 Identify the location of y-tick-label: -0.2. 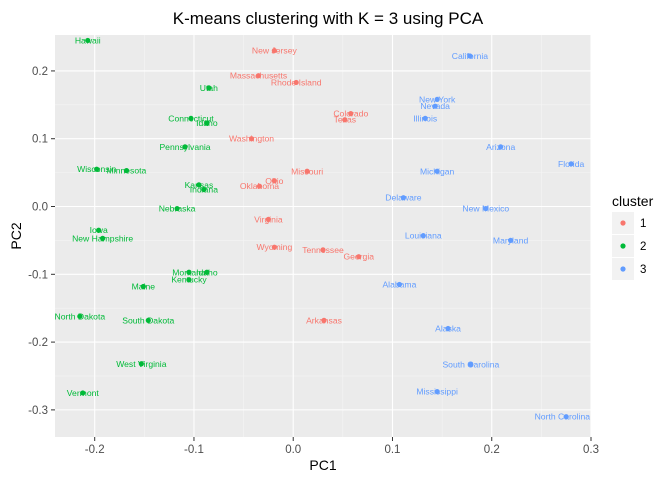
(38, 343).